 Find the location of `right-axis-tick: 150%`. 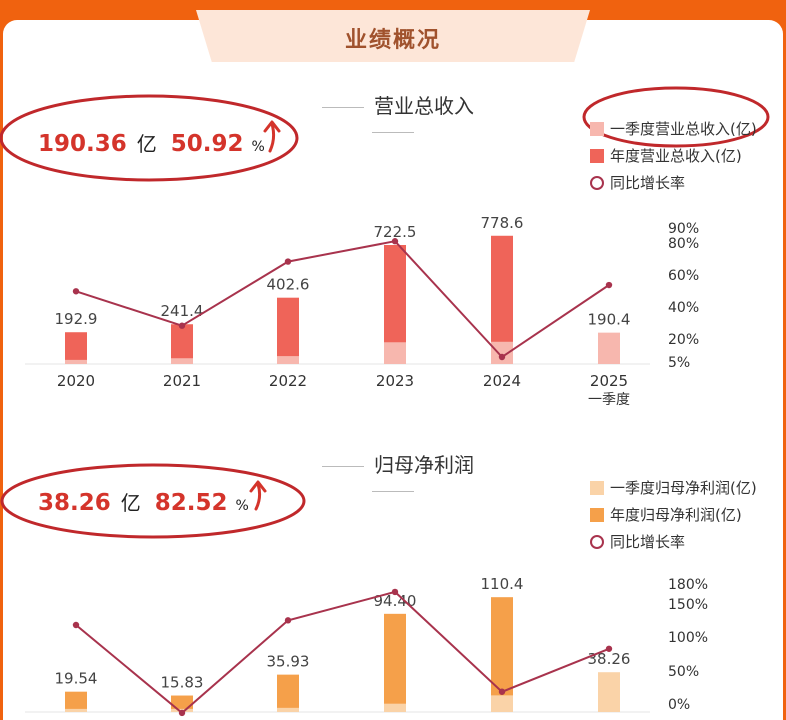

right-axis-tick: 150% is located at coordinates (688, 605).